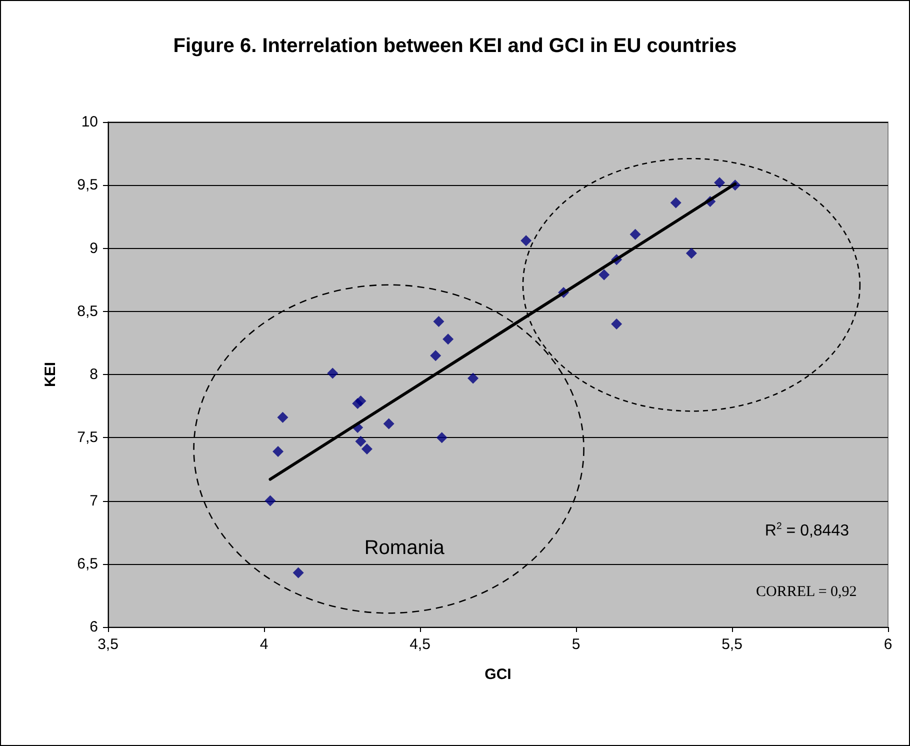  Describe the element at coordinates (806, 592) in the screenshot. I see `annotation: CORREL = 0,92` at that location.